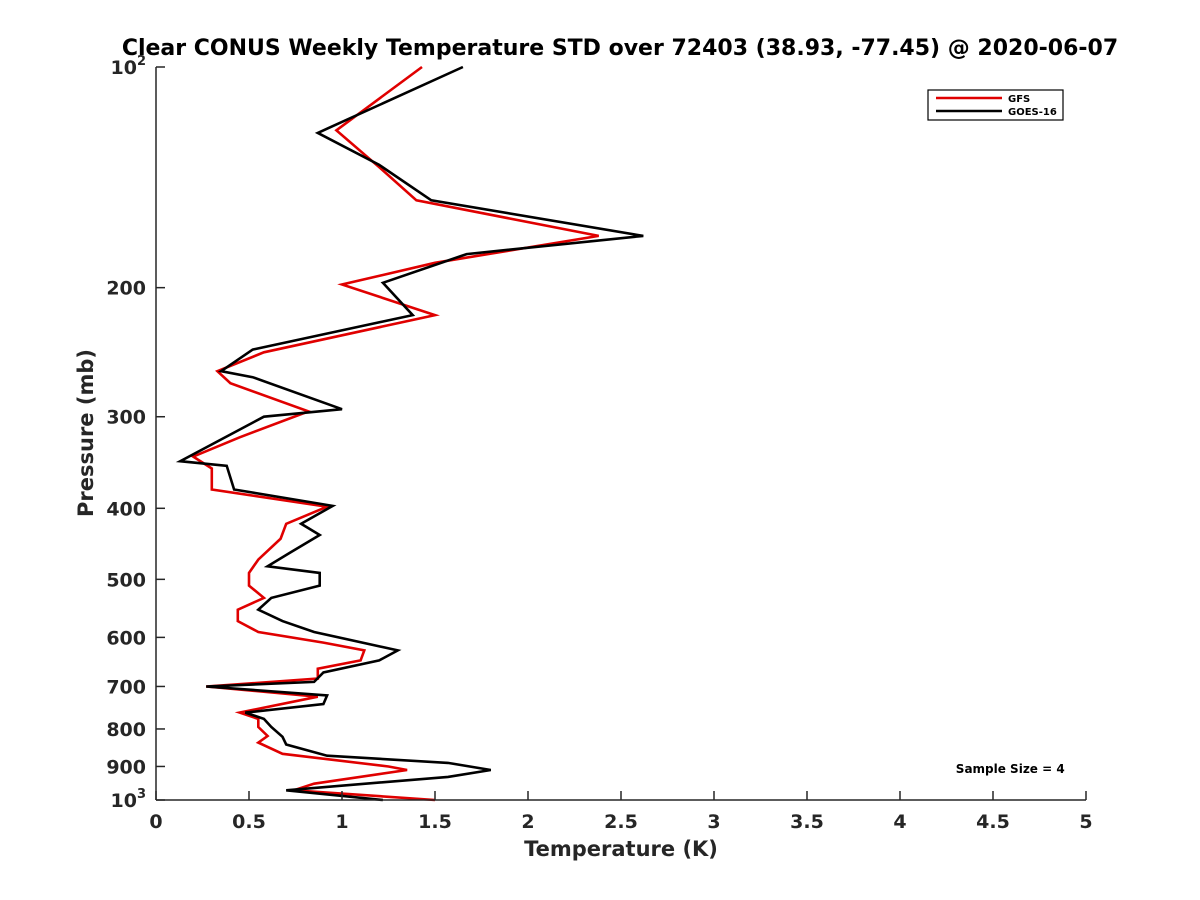 The width and height of the screenshot is (1200, 900). Describe the element at coordinates (1032, 112) in the screenshot. I see `legend-label-goes-16: GOES-16` at that location.